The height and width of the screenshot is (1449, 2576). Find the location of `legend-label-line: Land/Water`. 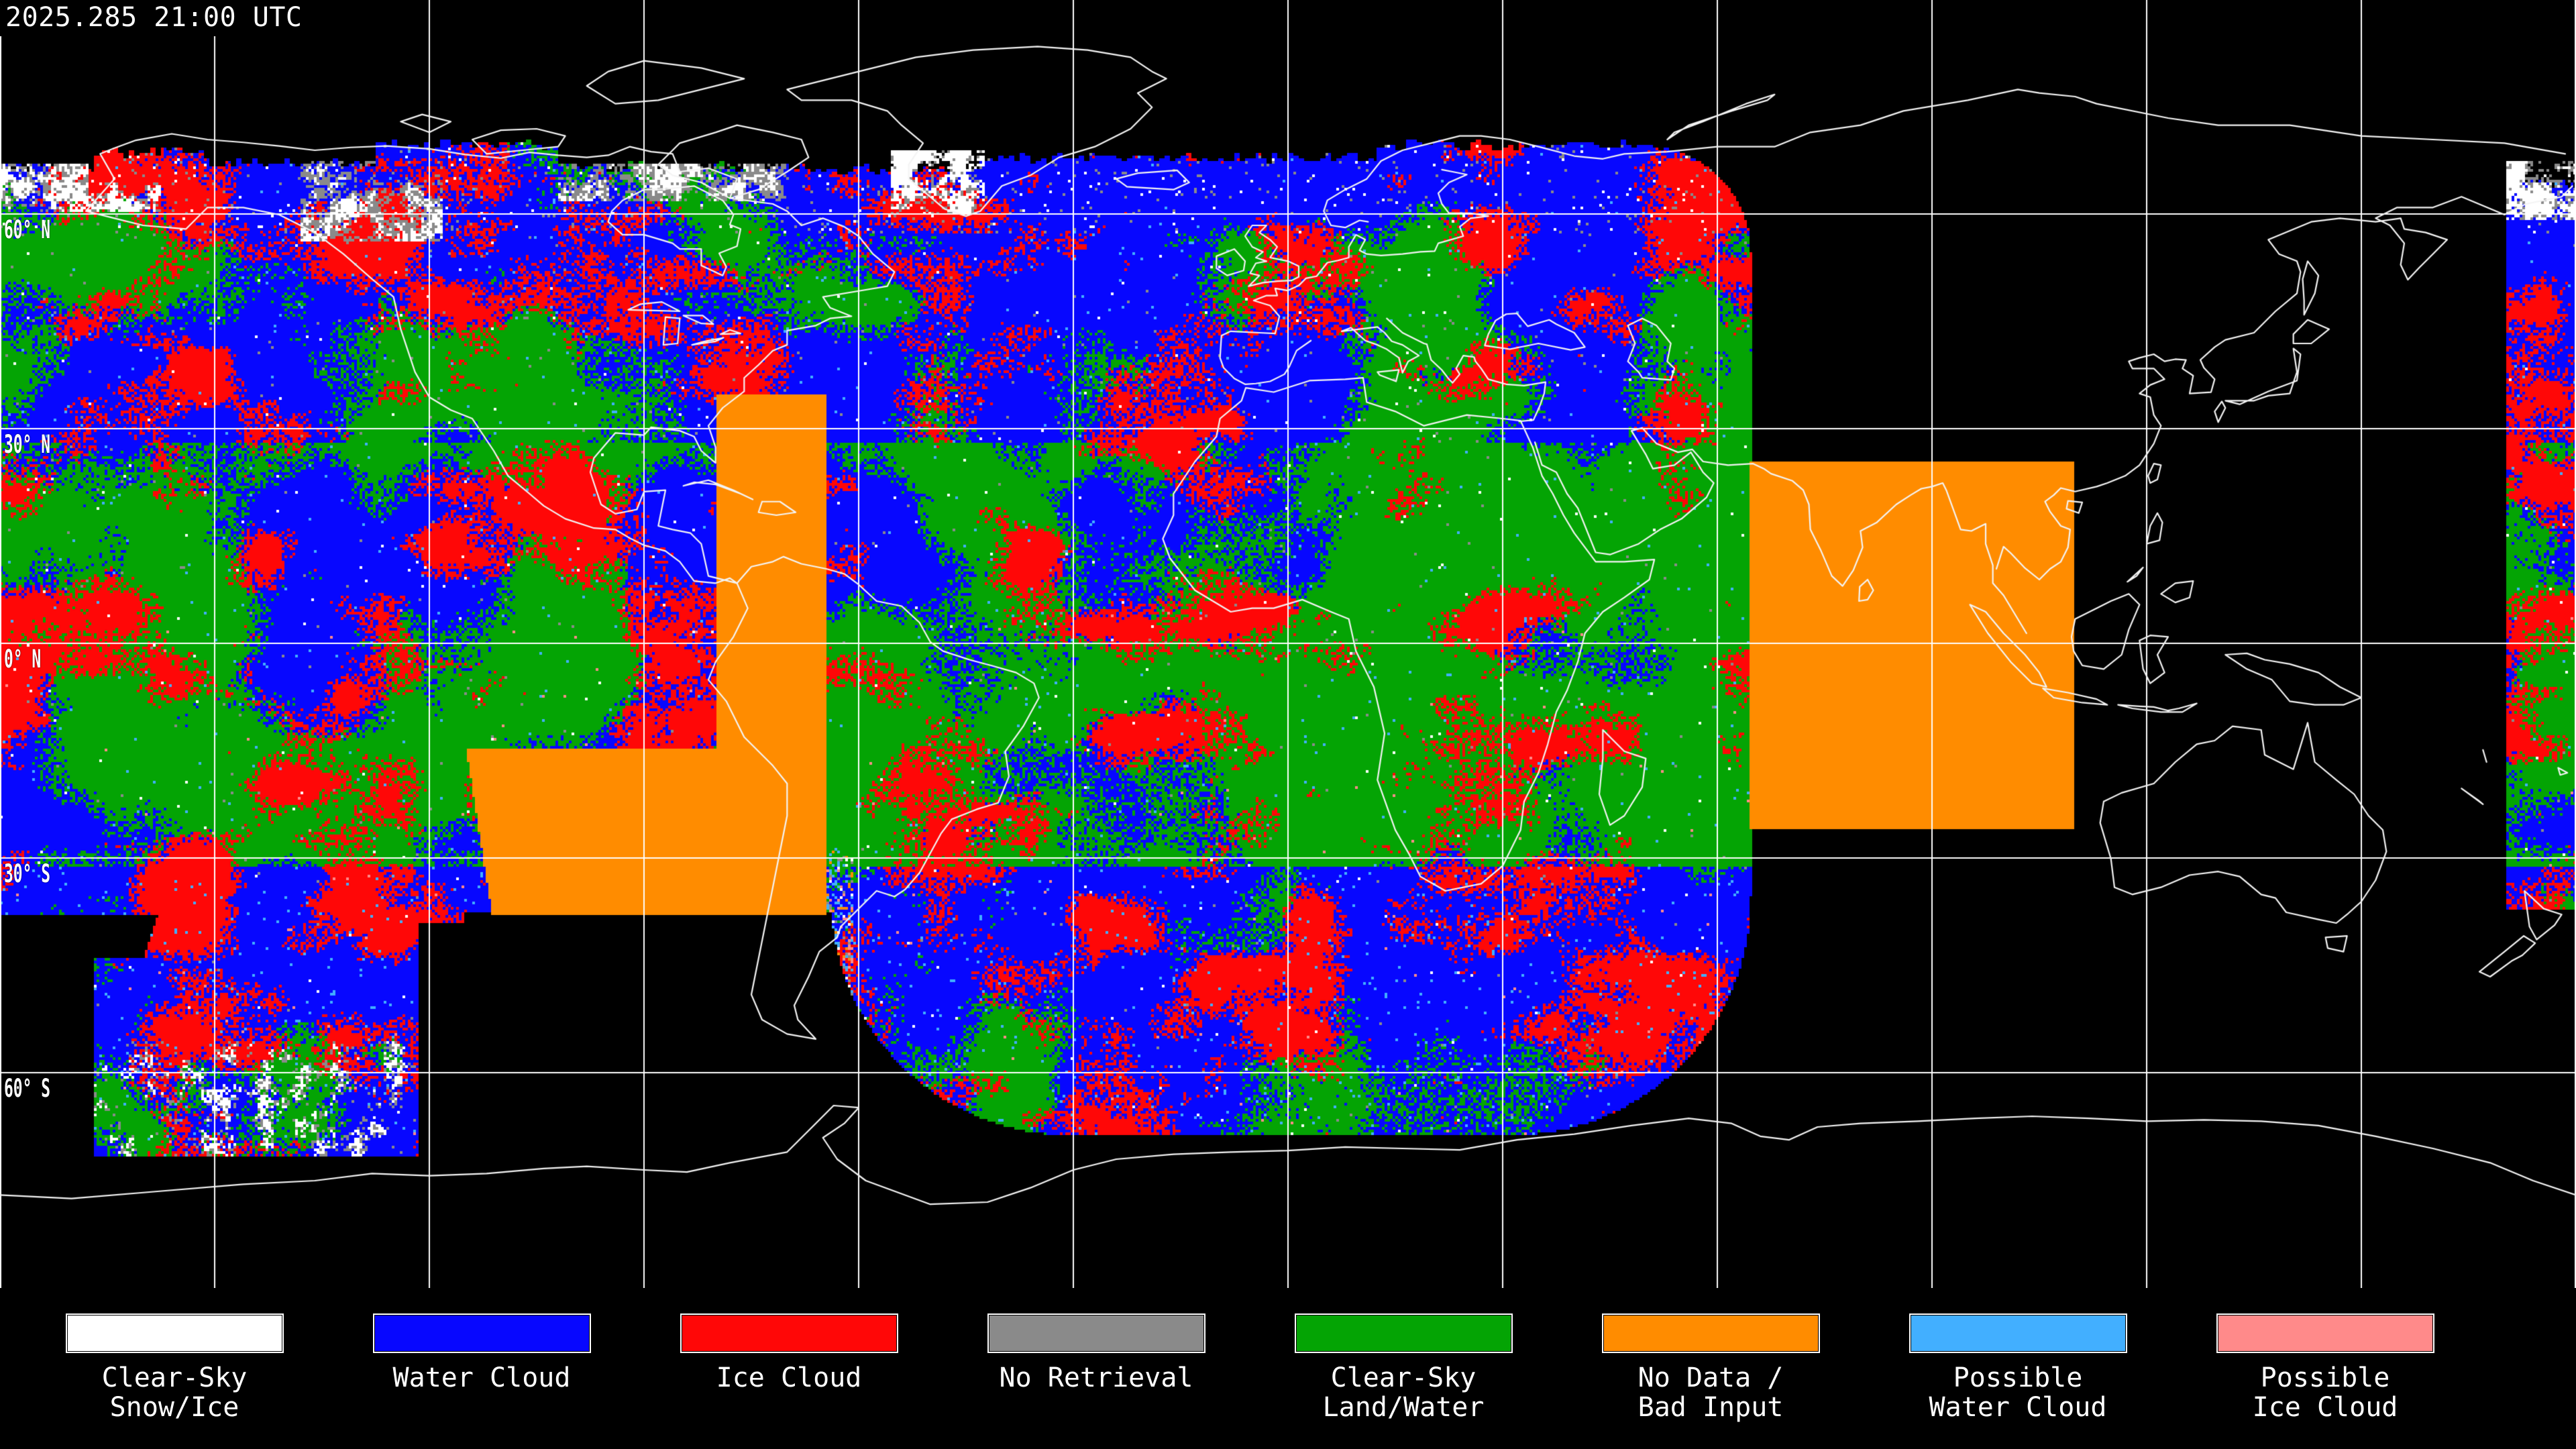

legend-label-line: Land/Water is located at coordinates (1403, 1407).